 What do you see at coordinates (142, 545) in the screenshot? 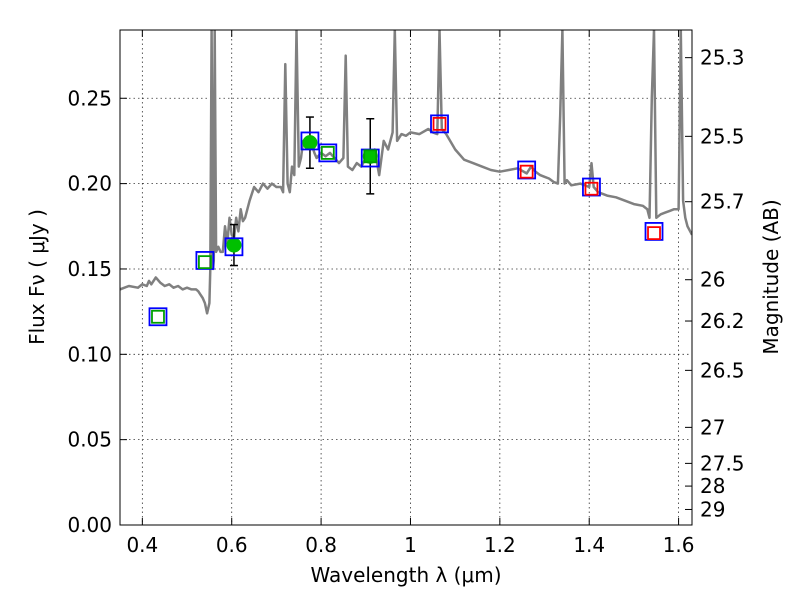
I see `x-tick-label: 0.4` at bounding box center [142, 545].